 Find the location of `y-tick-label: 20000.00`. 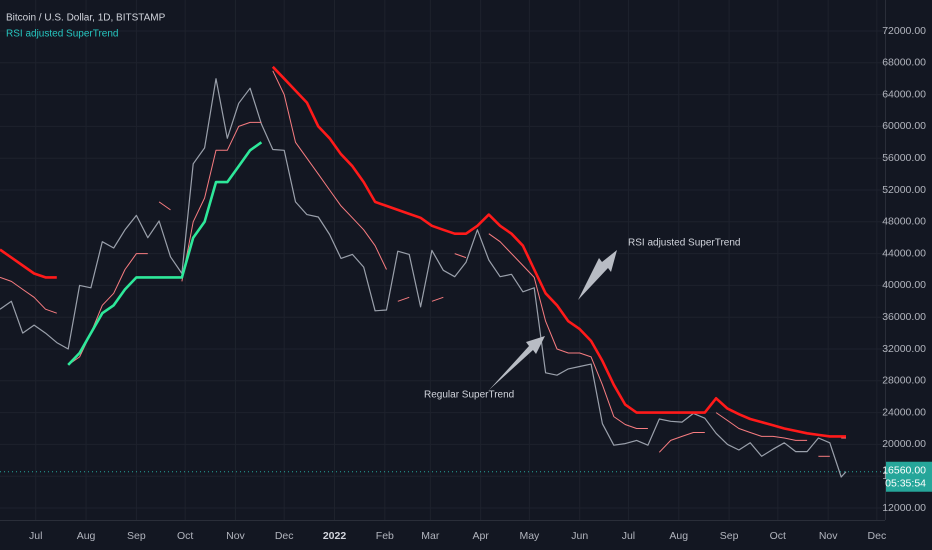

y-tick-label: 20000.00 is located at coordinates (904, 444).